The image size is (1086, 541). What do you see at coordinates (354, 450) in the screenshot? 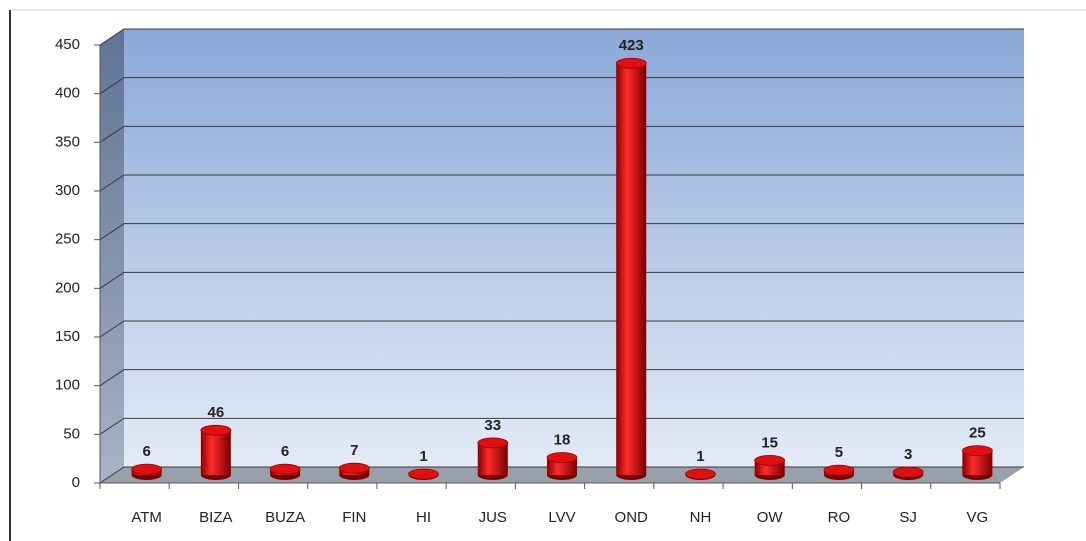
I see `data-label: 7` at bounding box center [354, 450].